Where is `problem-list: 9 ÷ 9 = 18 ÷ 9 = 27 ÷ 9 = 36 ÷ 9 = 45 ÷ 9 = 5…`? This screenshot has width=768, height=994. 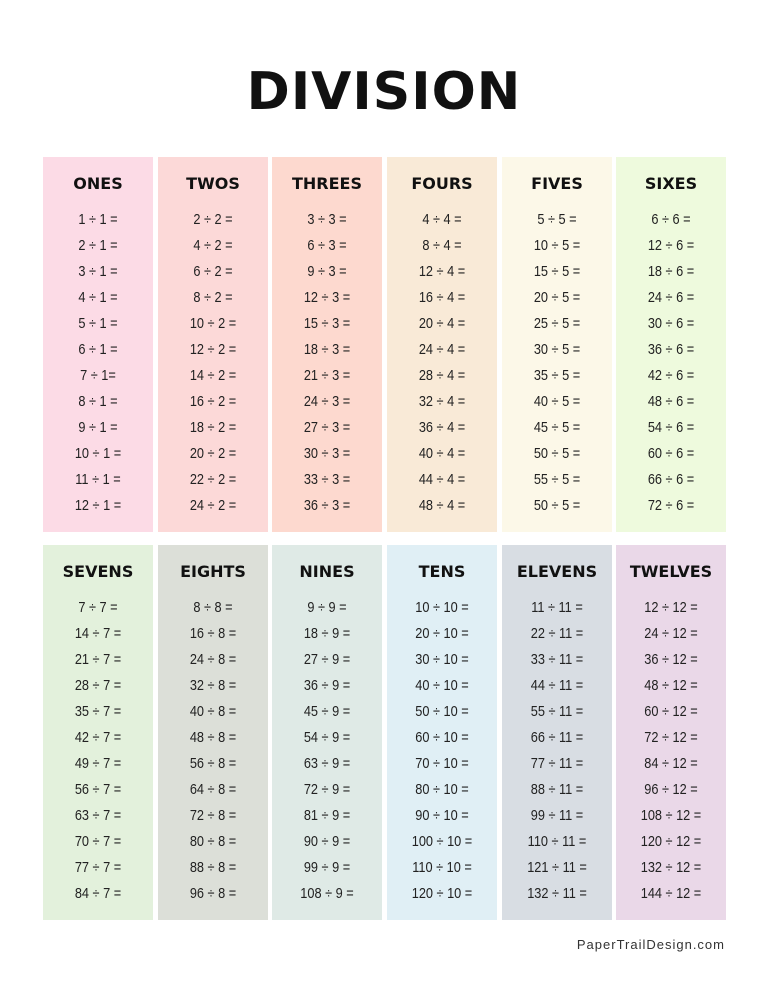
problem-list: 9 ÷ 9 = 18 ÷ 9 = 27 ÷ 9 = 36 ÷ 9 = 45 ÷ 9 = 5… is located at coordinates (327, 753).